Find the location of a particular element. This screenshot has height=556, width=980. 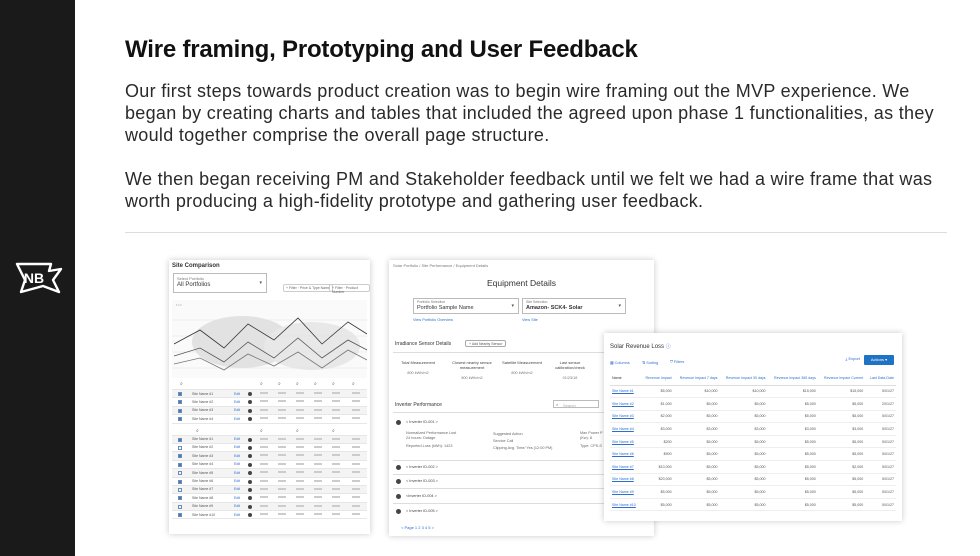

filters-button: ⛉ Filters is located at coordinates (677, 362).